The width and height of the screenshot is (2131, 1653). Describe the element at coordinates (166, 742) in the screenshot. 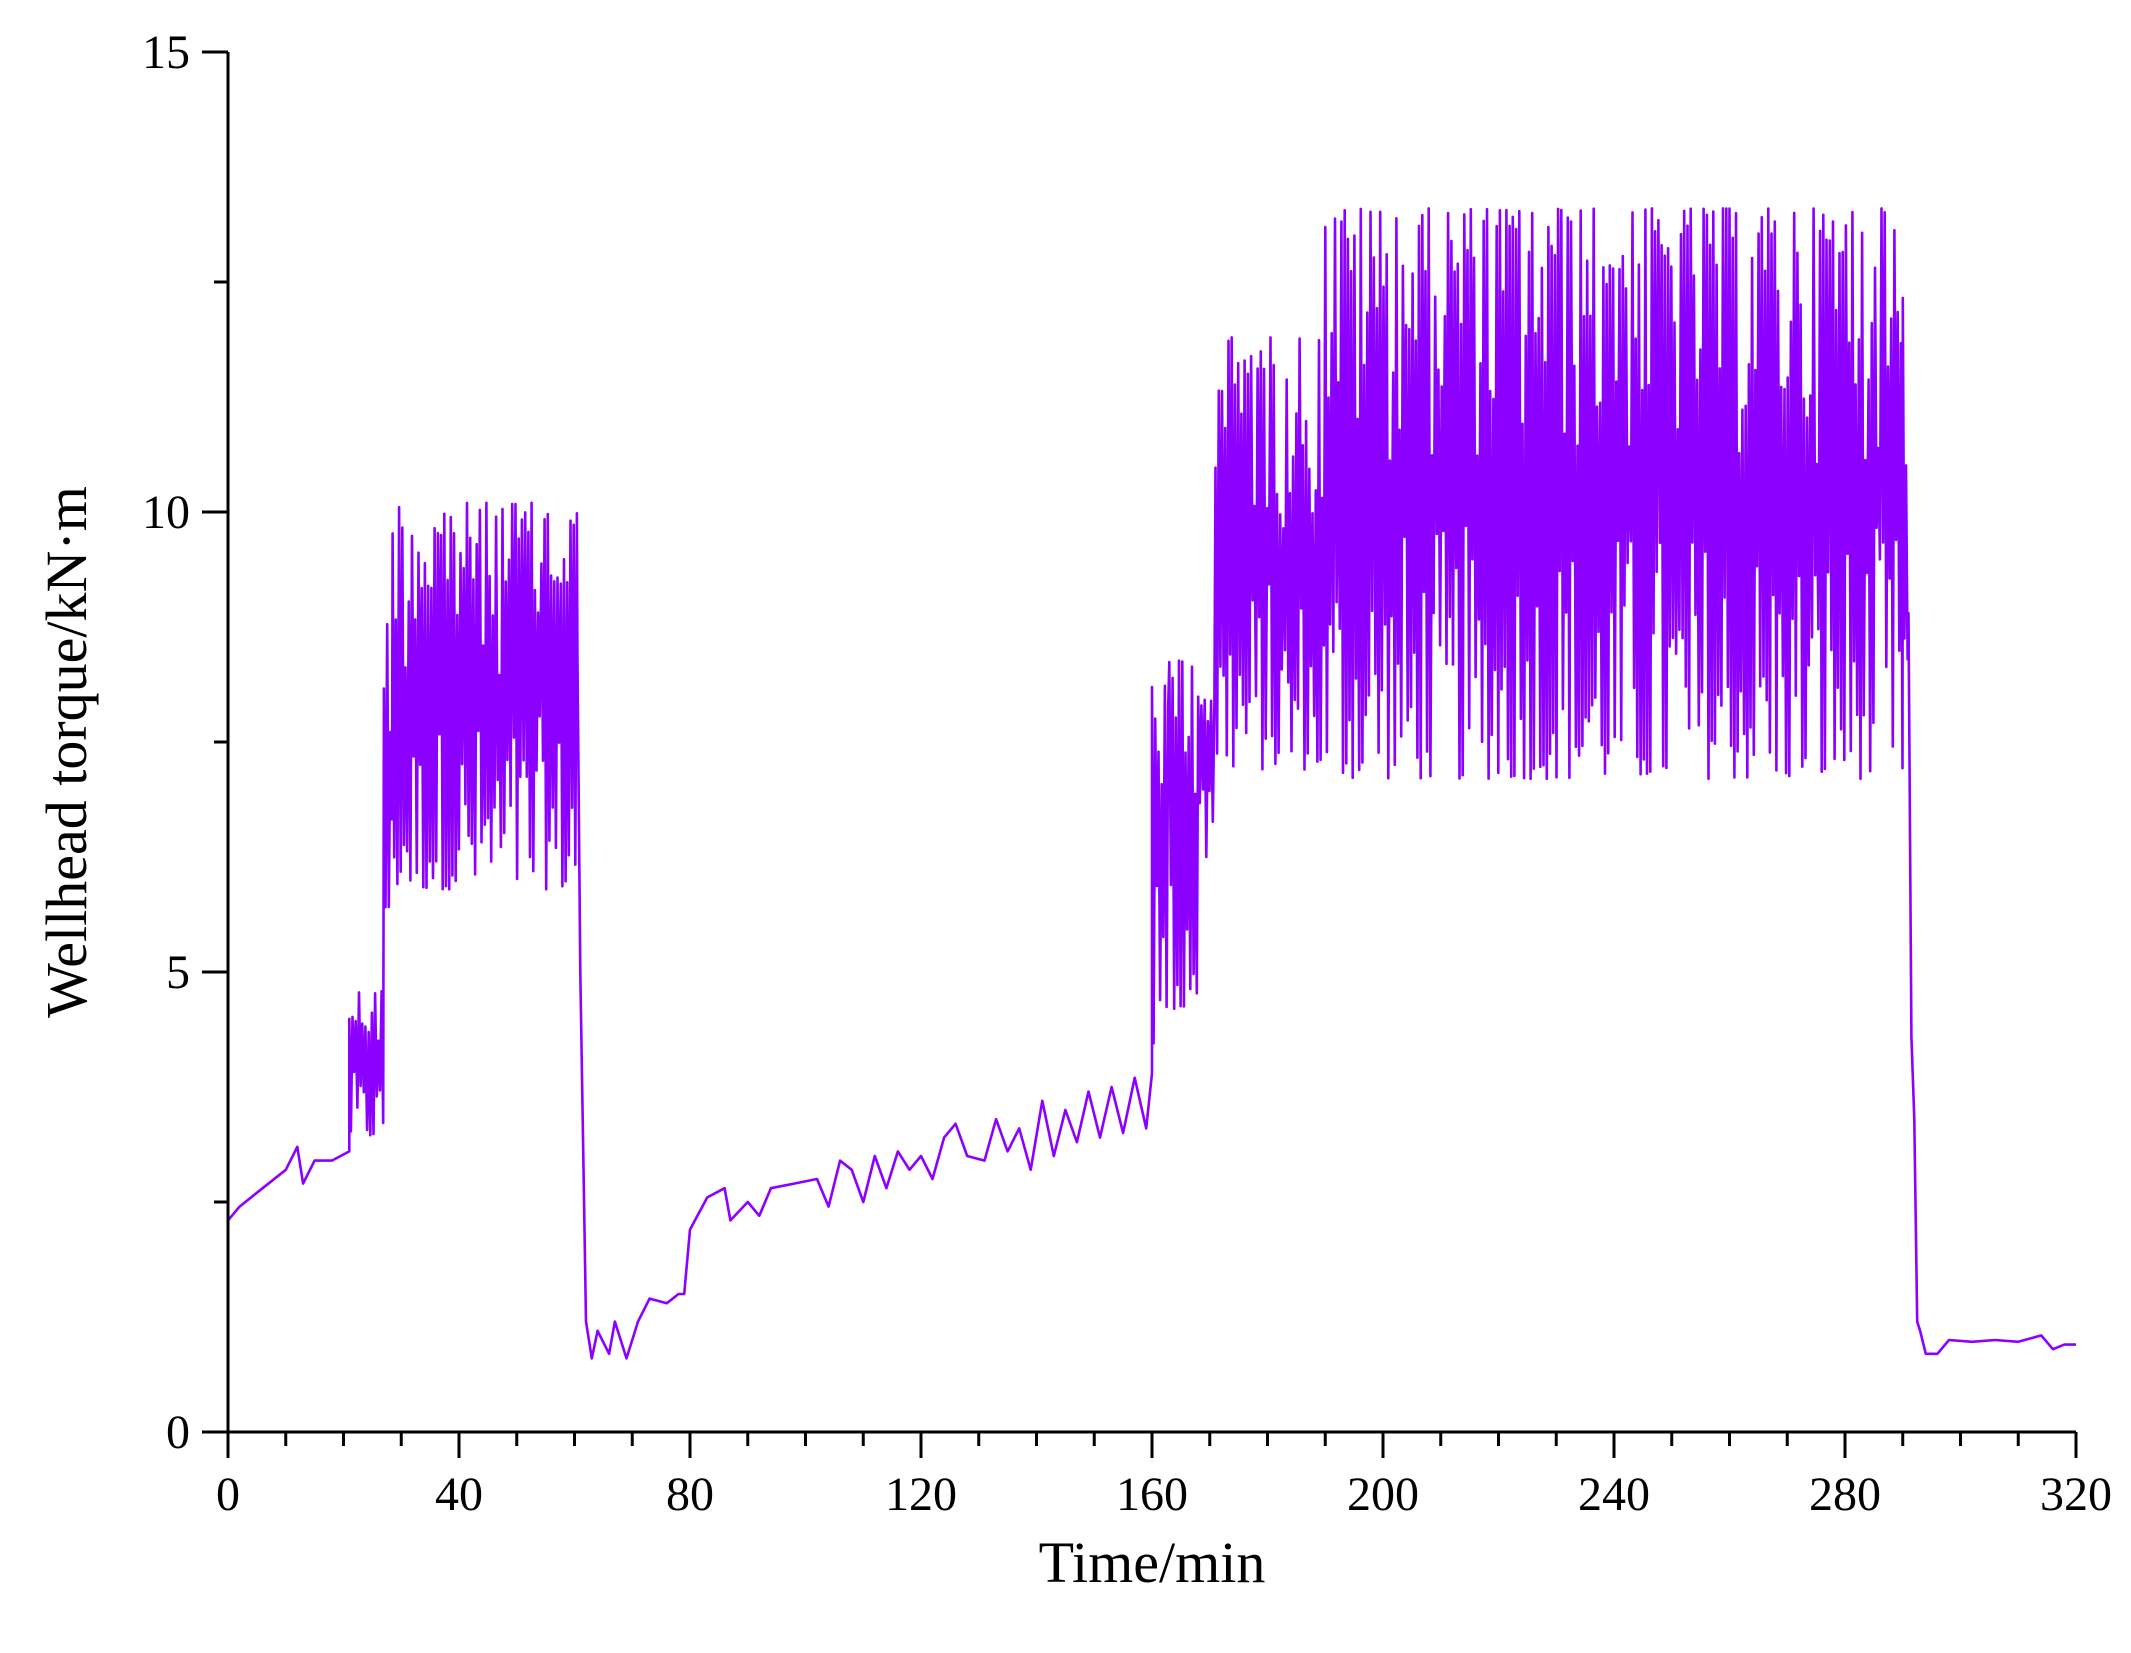

I see `y-tick-labels: 0 5 10 15` at that location.